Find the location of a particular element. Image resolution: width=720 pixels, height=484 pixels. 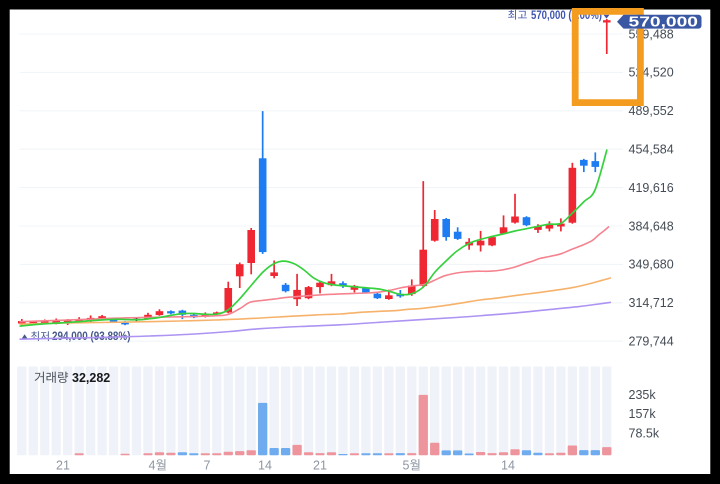

svg-text: 7 is located at coordinates (207, 466).